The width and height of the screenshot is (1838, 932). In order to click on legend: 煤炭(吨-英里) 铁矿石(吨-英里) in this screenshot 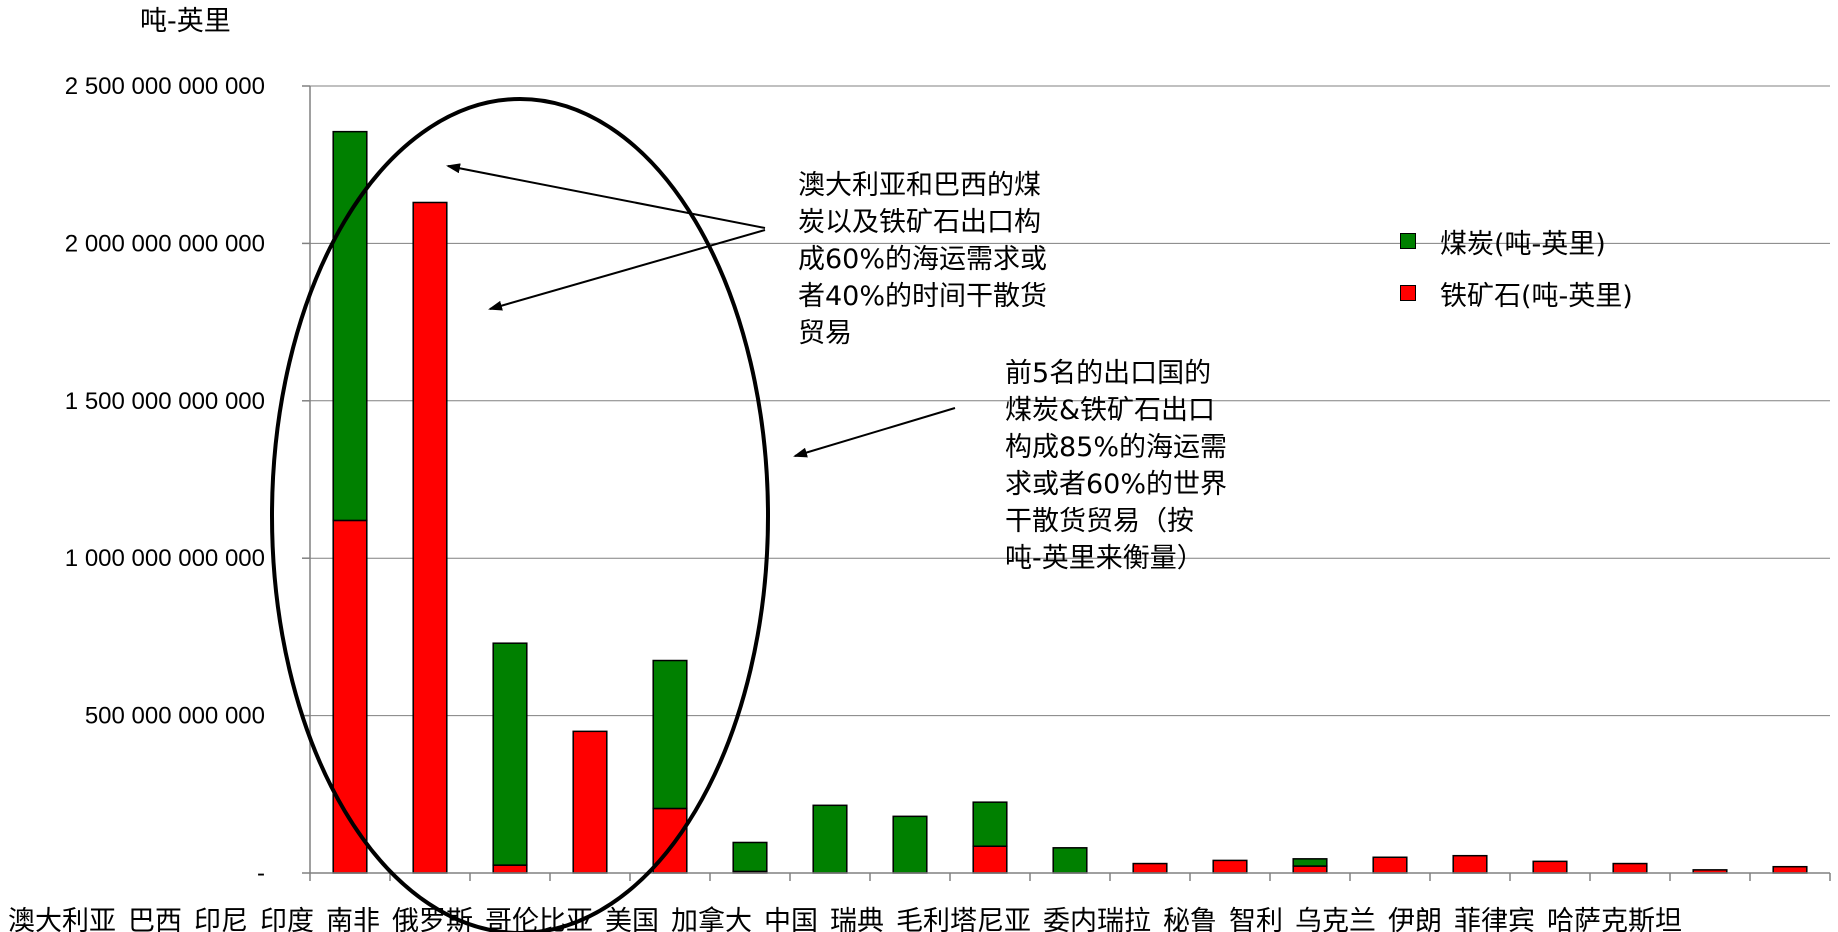, I will do `click(1600, 267)`.